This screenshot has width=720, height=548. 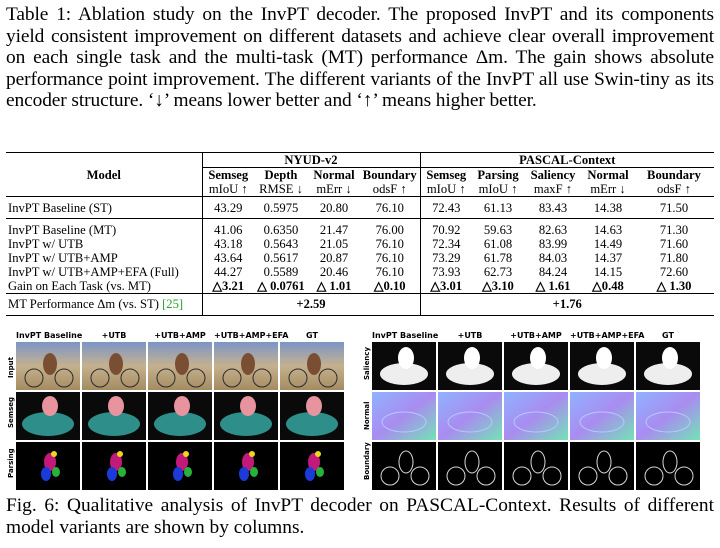 I want to click on figure-row-label: Input, so click(x=11, y=367).